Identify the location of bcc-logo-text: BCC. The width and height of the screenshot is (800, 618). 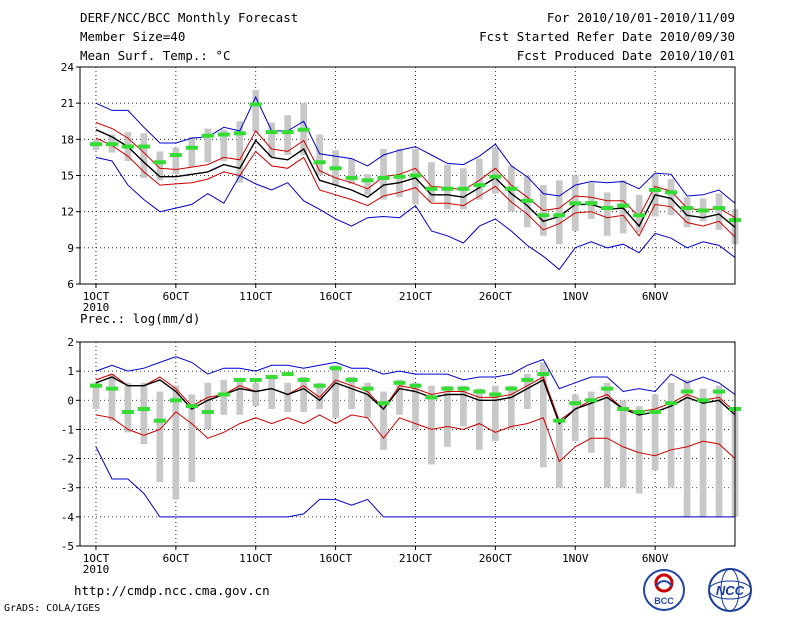
(664, 601).